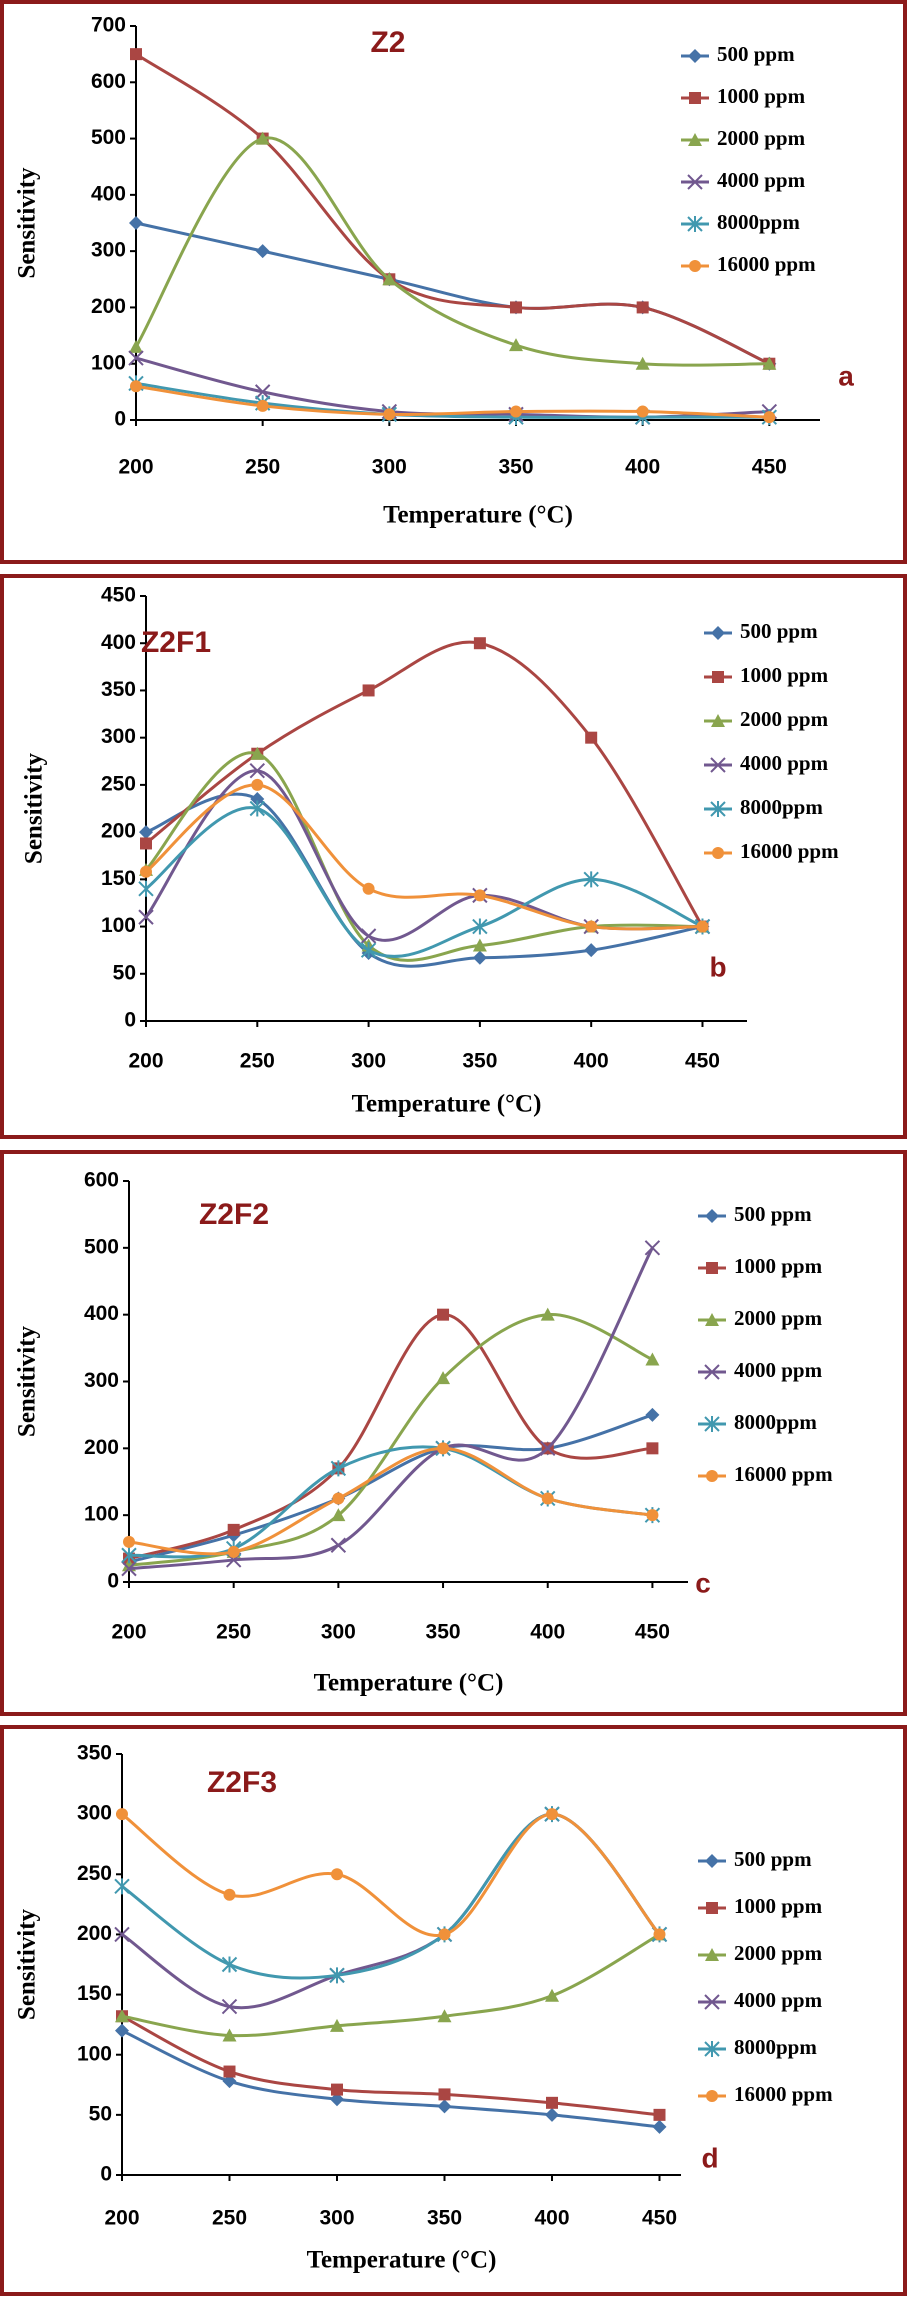 The height and width of the screenshot is (2298, 907). I want to click on y-axis-title: Sensitivity, so click(27, 223).